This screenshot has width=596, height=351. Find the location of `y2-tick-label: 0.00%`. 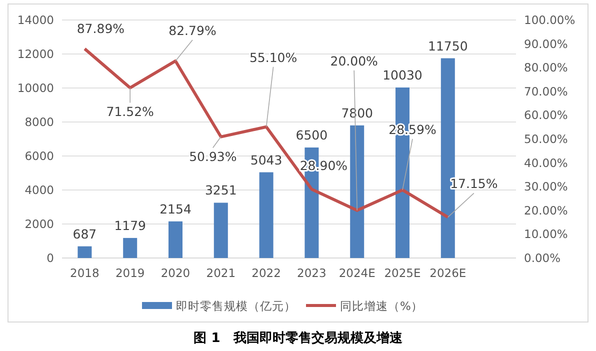

y2-tick-label: 0.00% is located at coordinates (542, 258).